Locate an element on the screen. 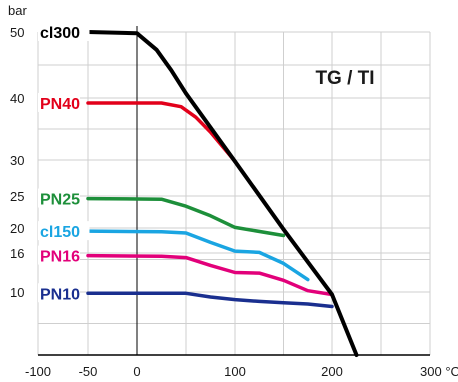  series-label-pn10: PN10 is located at coordinates (60, 294).